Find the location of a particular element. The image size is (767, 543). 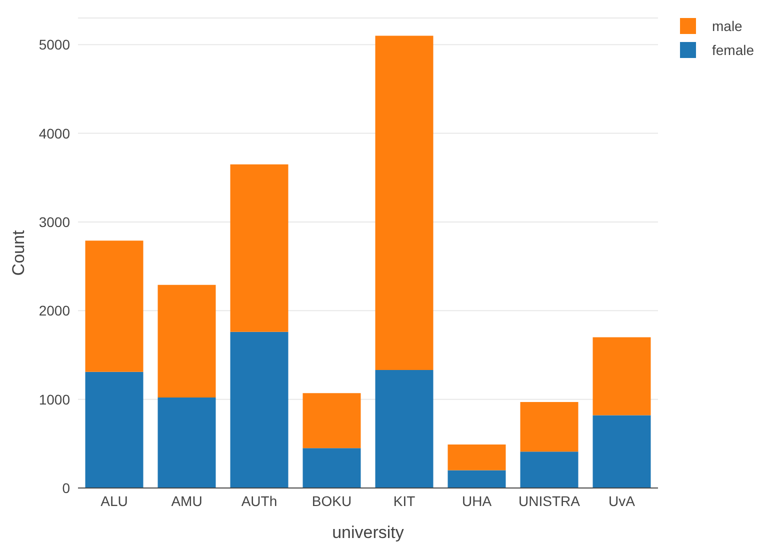

legend-label: male is located at coordinates (727, 26).